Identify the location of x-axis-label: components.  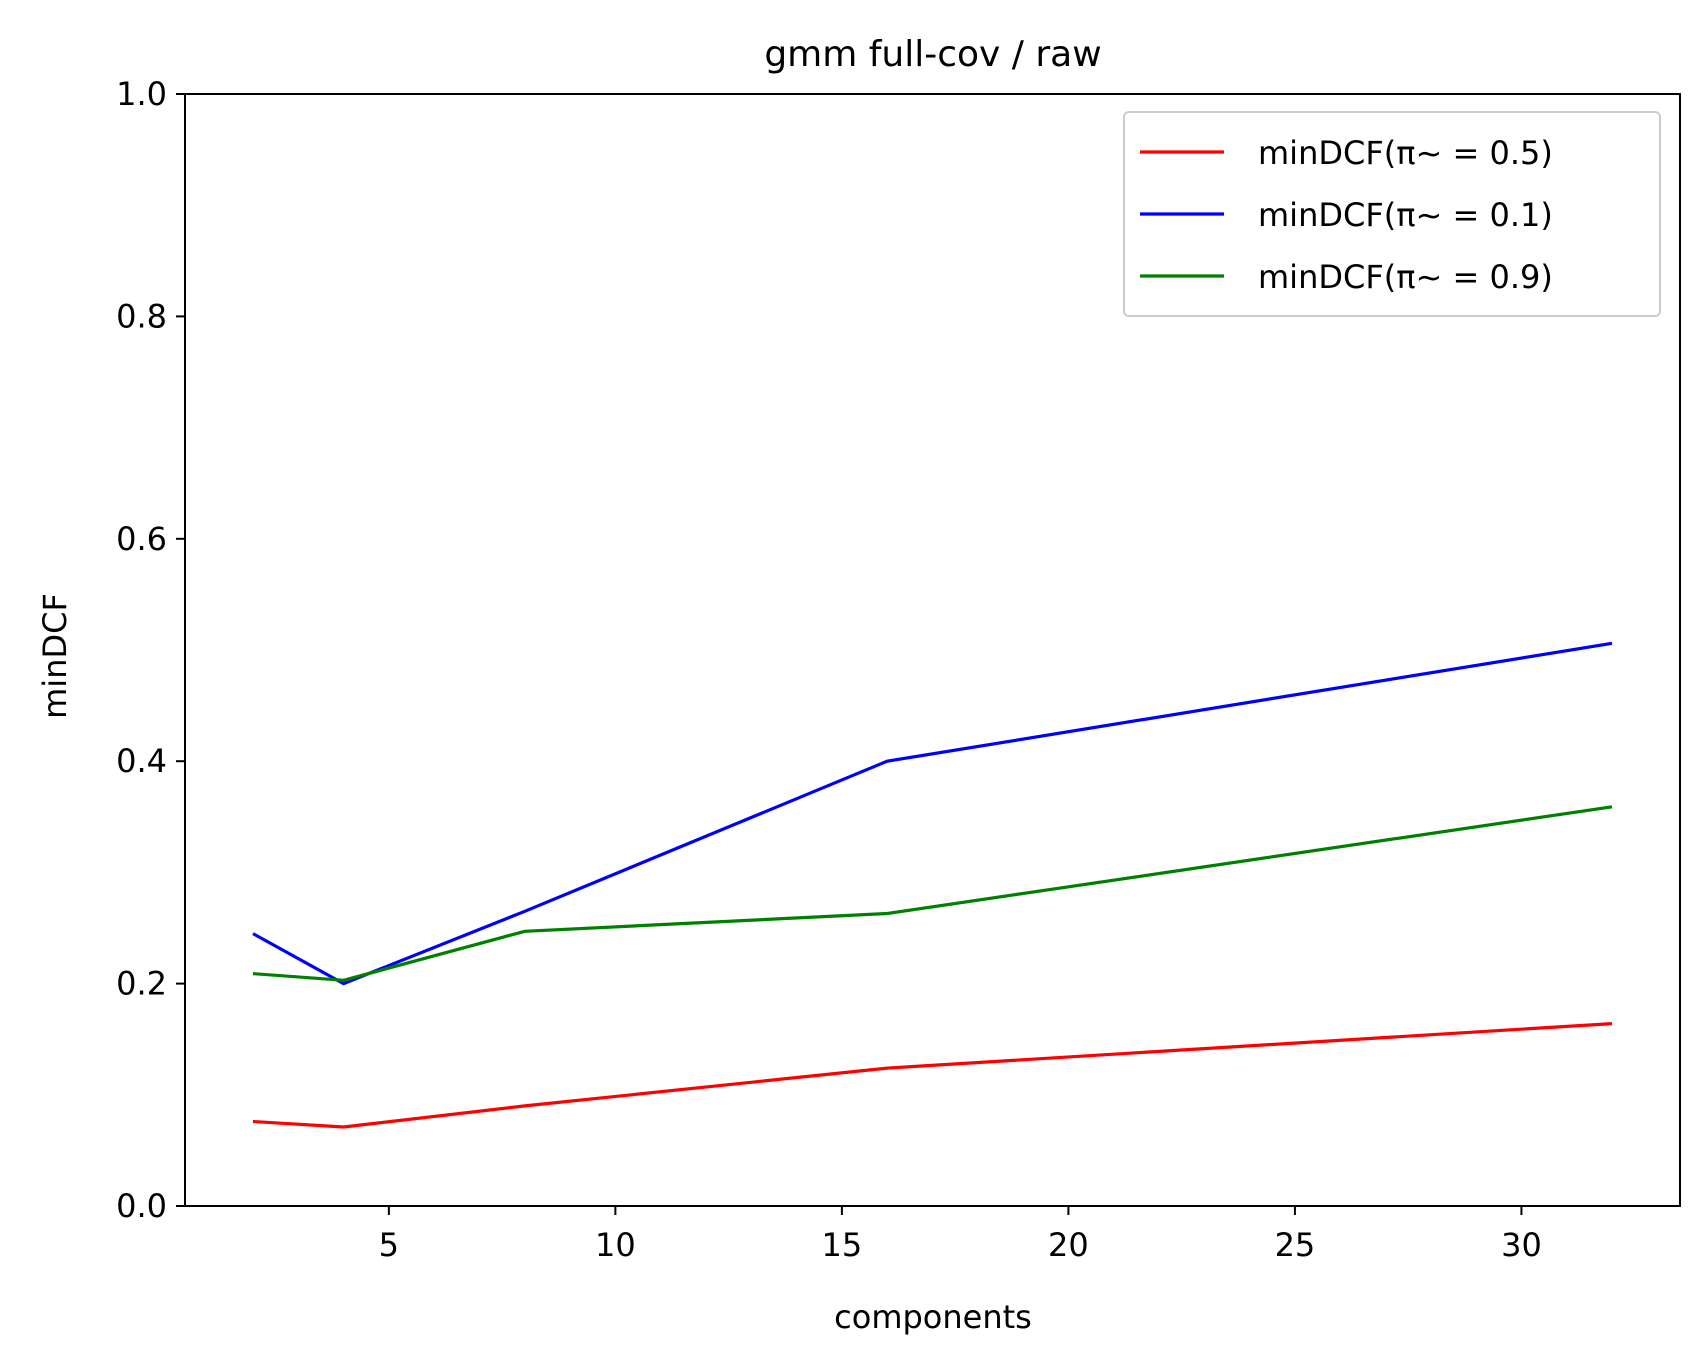
(933, 1317).